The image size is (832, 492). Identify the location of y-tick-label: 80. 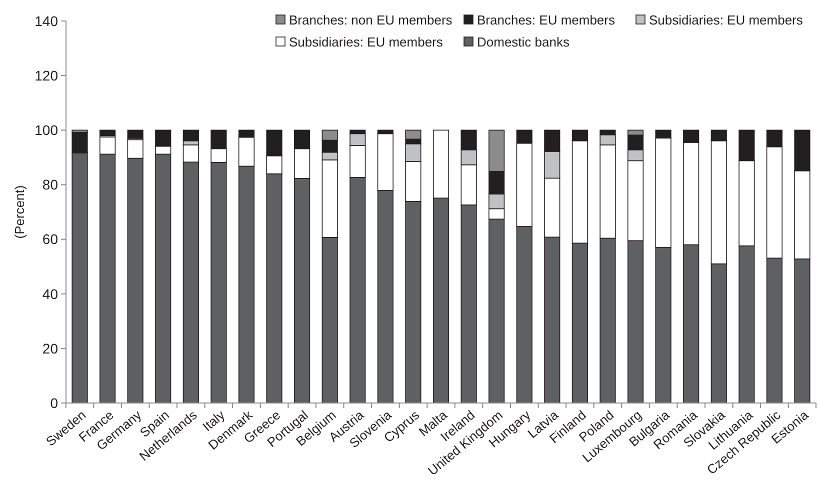
(50, 184).